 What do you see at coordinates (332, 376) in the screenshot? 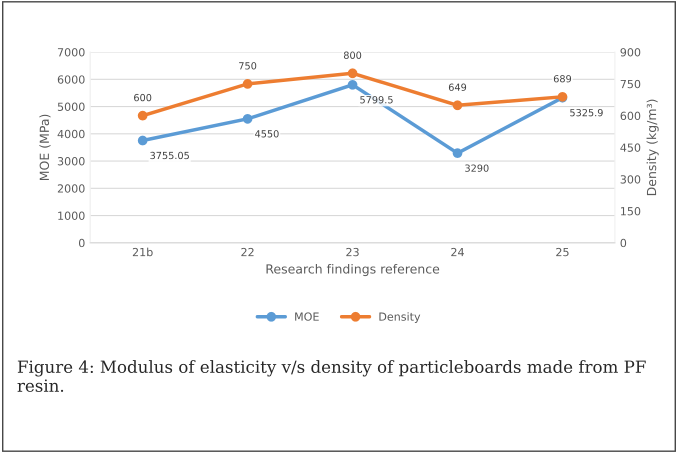
I see `caption: Figure 4: Modulus of elasticity v/s density of particleboards made from PF resin.` at bounding box center [332, 376].